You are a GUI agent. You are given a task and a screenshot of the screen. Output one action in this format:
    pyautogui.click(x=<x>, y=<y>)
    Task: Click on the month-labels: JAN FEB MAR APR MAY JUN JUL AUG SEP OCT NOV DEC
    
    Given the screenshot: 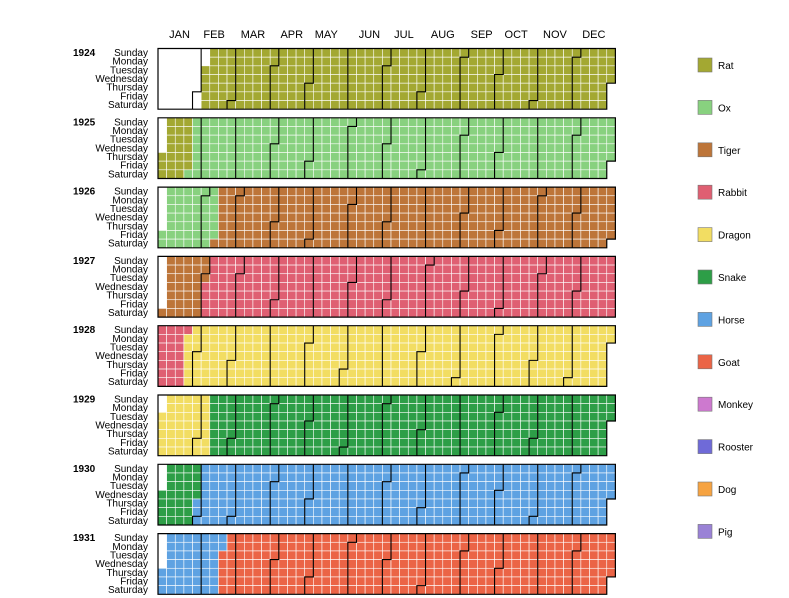 What is the action you would take?
    pyautogui.click(x=387, y=35)
    